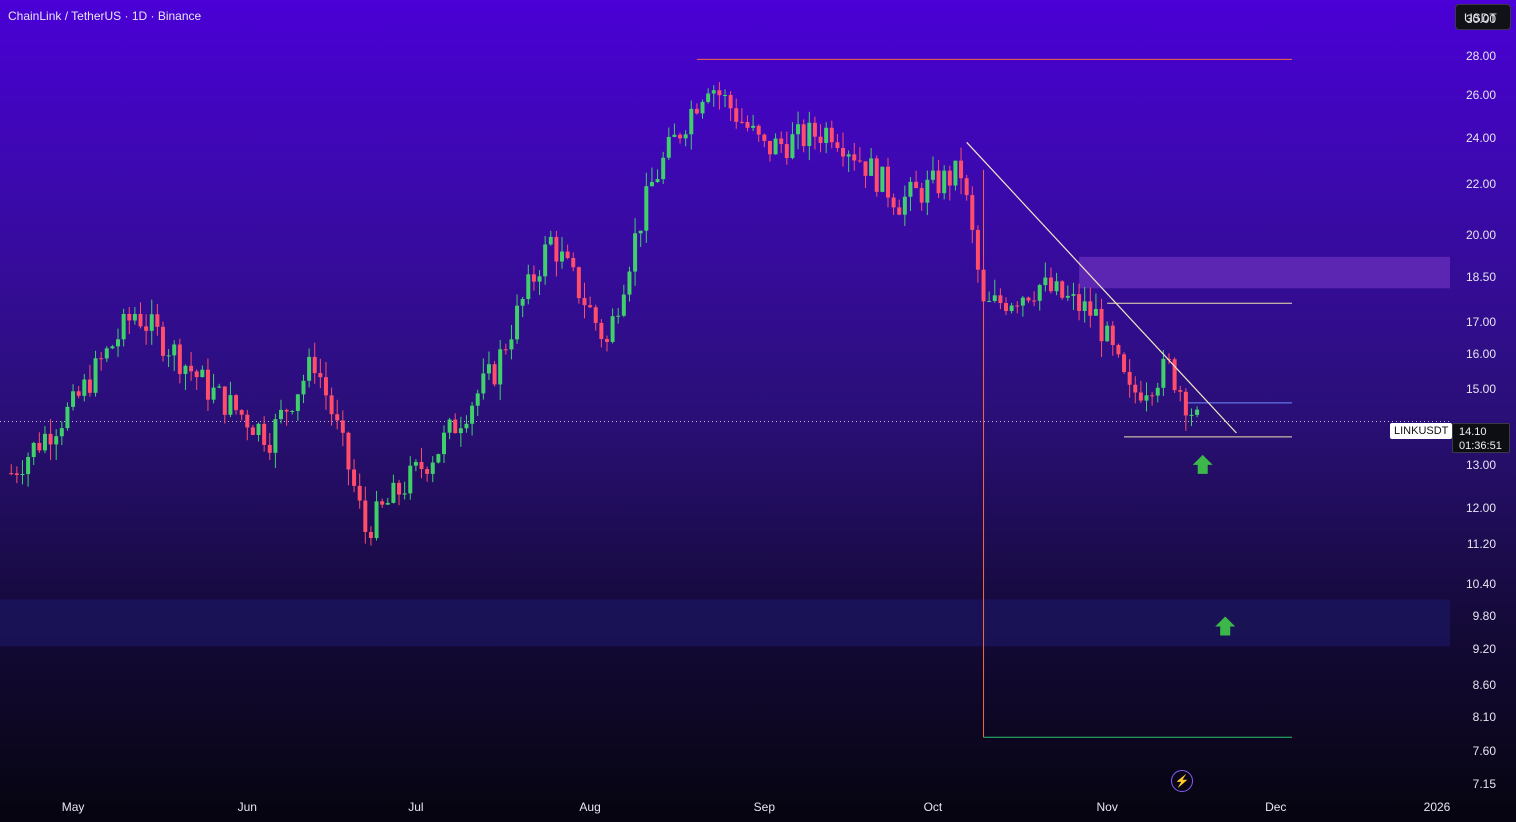  Describe the element at coordinates (1480, 446) in the screenshot. I see `bar-countdown: 01:36:51` at that location.